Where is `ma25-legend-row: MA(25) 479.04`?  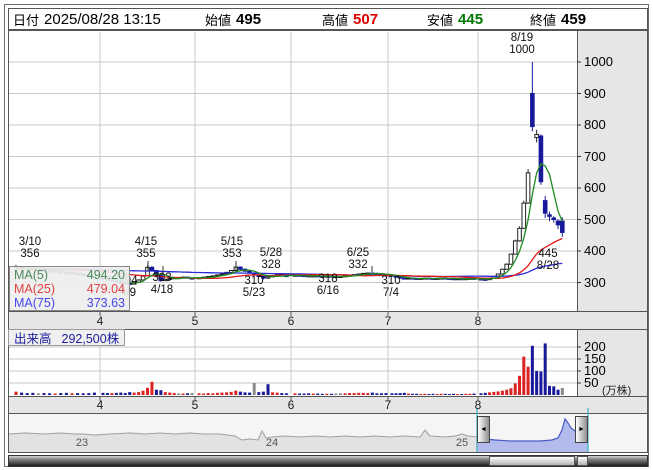 ma25-legend-row: MA(25) 479.04 is located at coordinates (69, 289).